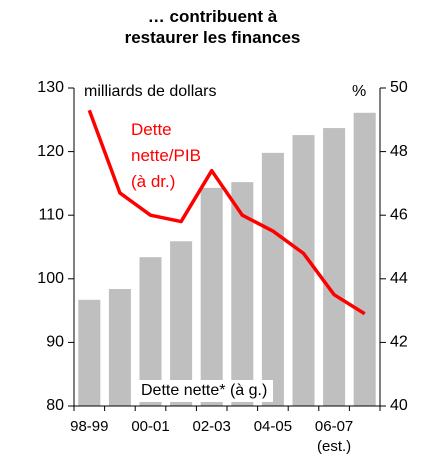  Describe the element at coordinates (166, 155) in the screenshot. I see `series-label: Dette nette/PIB (à dr.)` at that location.